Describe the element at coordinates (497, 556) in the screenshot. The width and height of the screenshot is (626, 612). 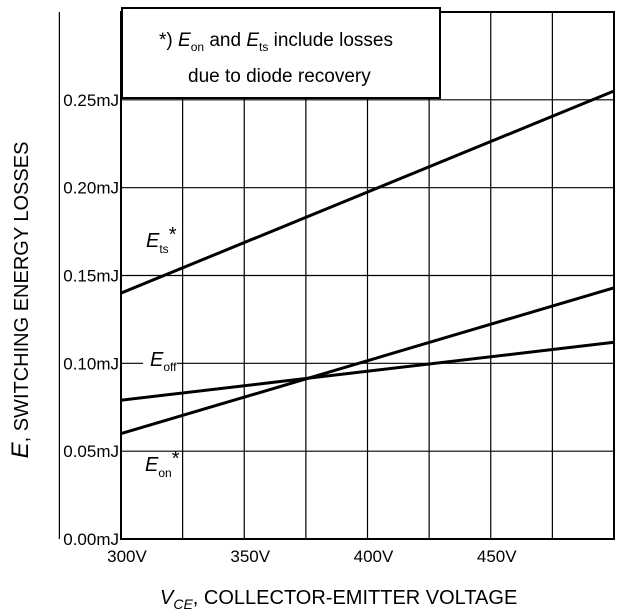
I see `x-tick-label: 450V` at that location.